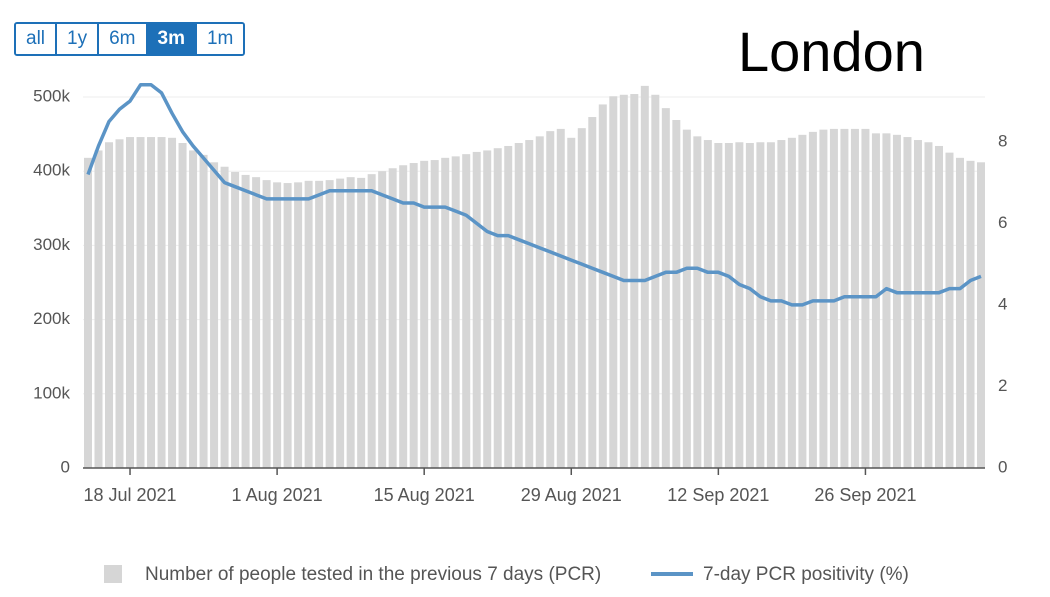 This screenshot has width=1050, height=597. I want to click on y-tick-label: 300k, so click(51, 244).